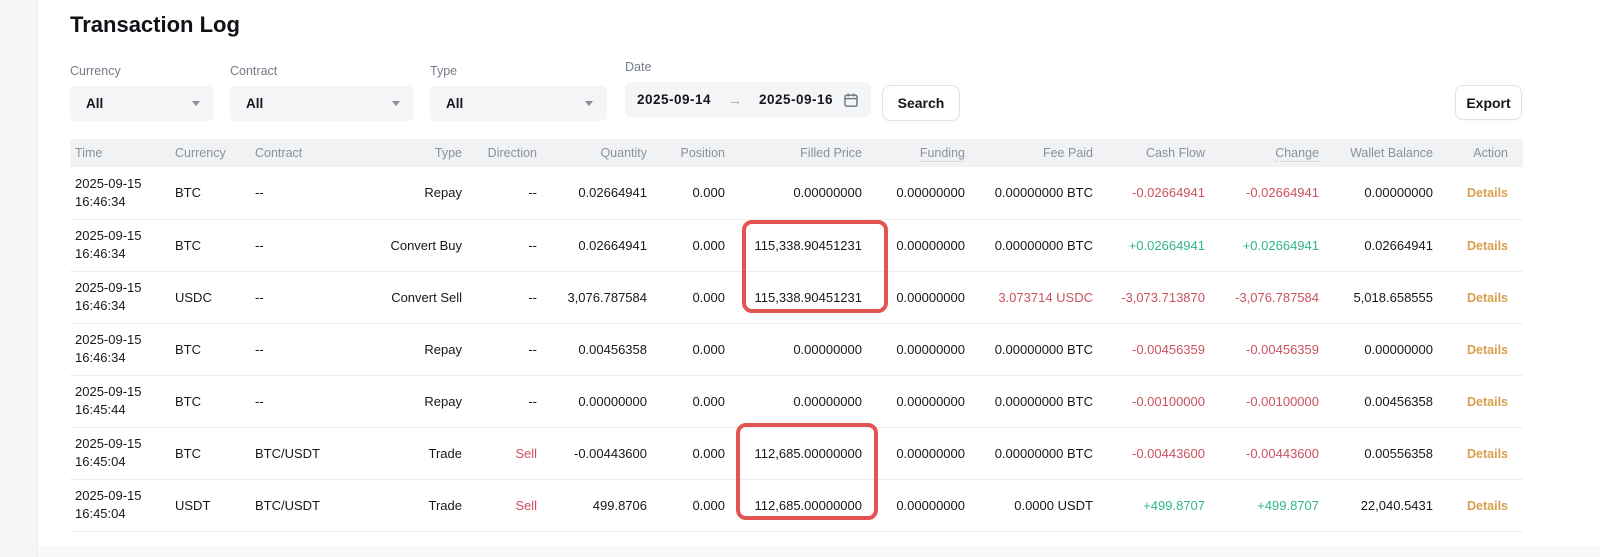  Describe the element at coordinates (507, 153) in the screenshot. I see `column-header-direction: Direction` at that location.